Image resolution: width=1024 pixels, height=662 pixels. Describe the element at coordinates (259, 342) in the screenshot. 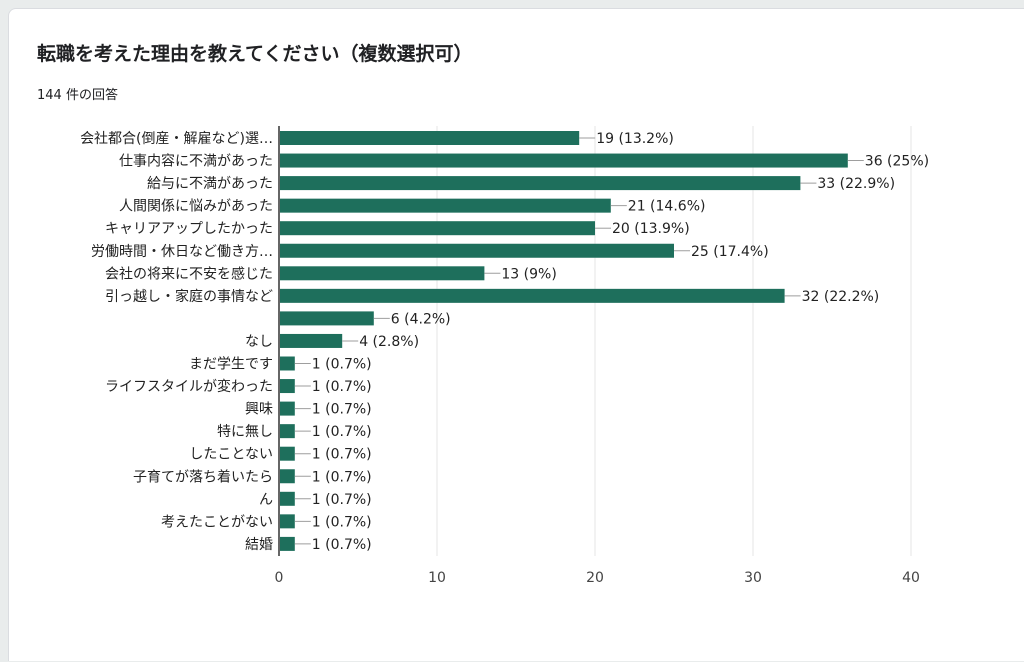

I see `category-label: なし` at that location.